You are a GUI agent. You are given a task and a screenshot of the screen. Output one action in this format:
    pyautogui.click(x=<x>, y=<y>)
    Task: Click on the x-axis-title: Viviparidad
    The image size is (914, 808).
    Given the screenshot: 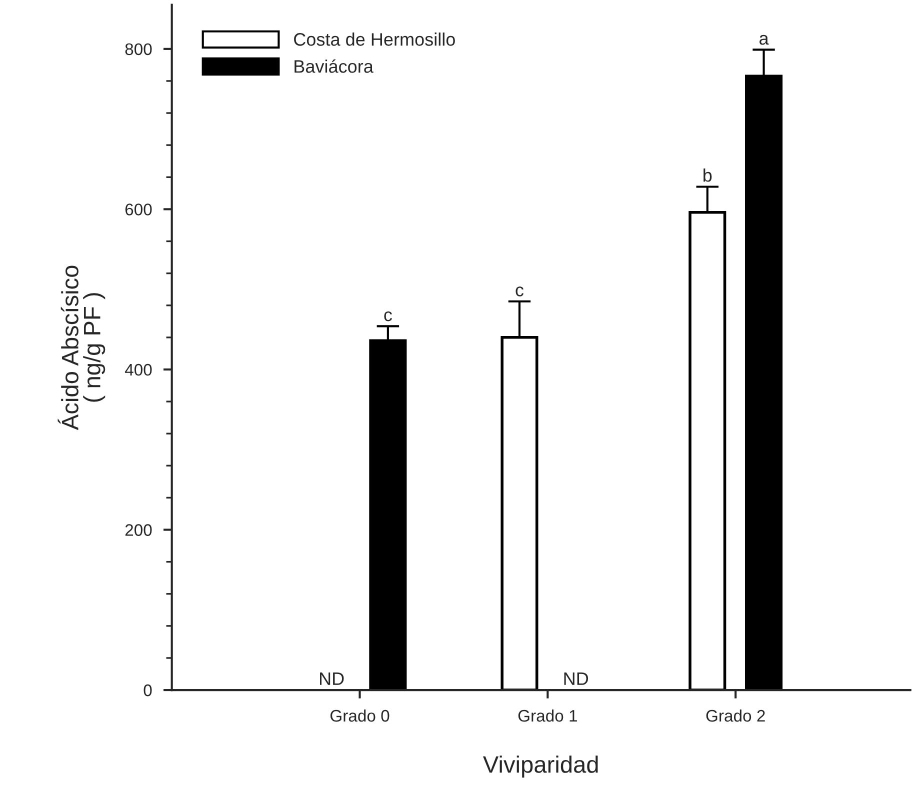 What is the action you would take?
    pyautogui.click(x=540, y=767)
    